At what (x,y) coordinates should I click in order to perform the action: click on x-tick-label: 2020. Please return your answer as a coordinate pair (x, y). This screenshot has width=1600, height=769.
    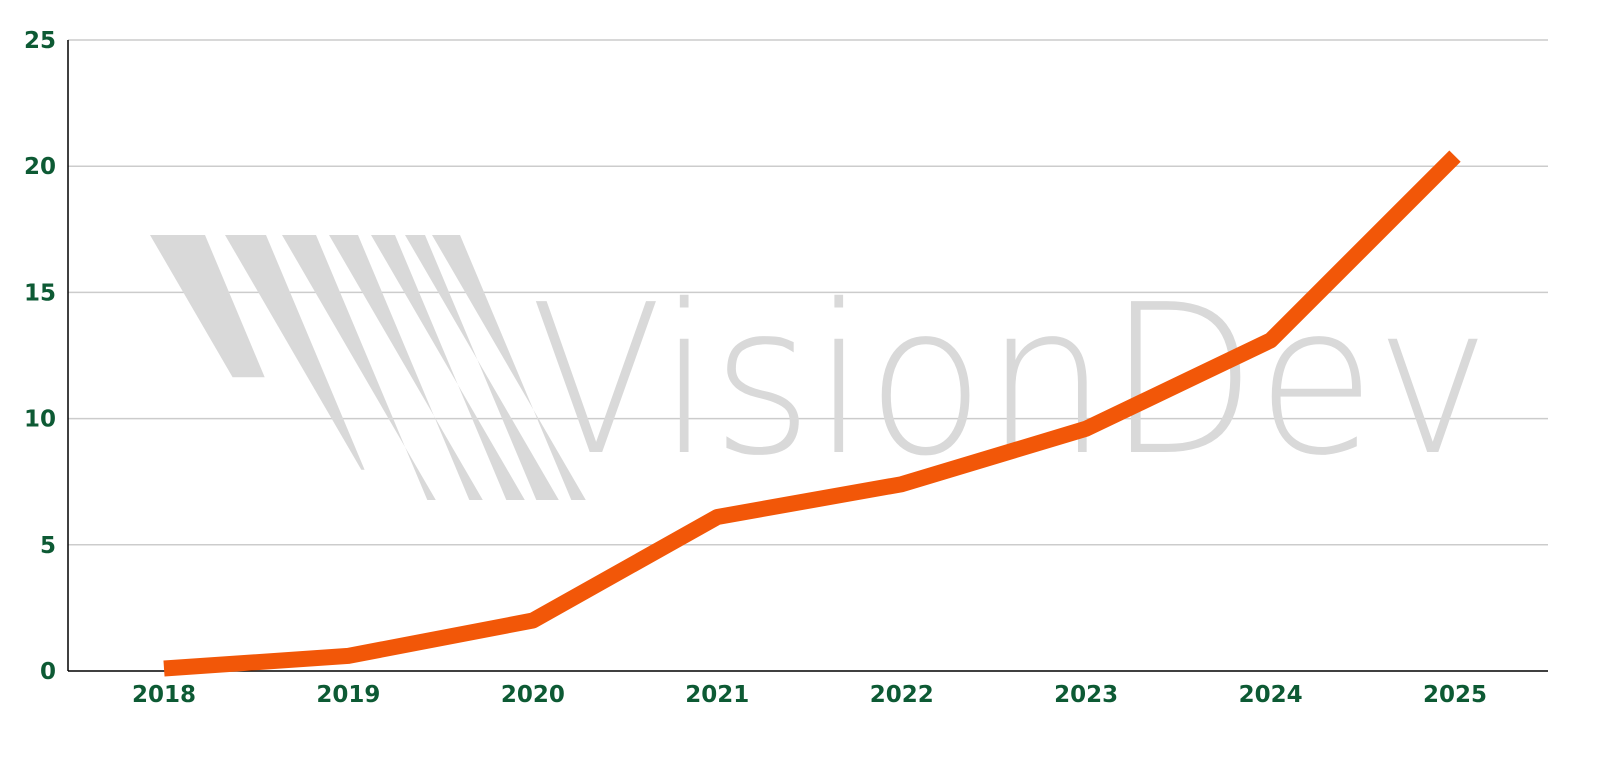
    Looking at the image, I should click on (533, 695).